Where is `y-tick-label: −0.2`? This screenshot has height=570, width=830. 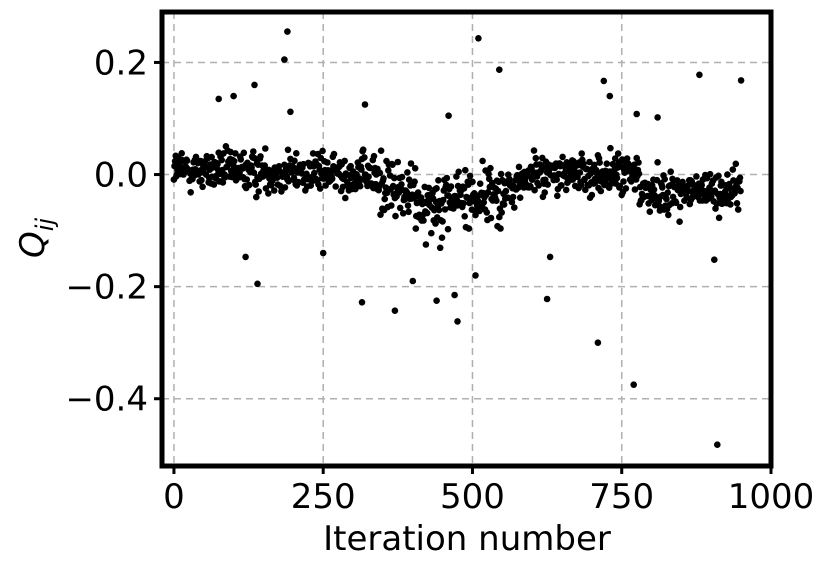
y-tick-label: −0.2 is located at coordinates (106, 288).